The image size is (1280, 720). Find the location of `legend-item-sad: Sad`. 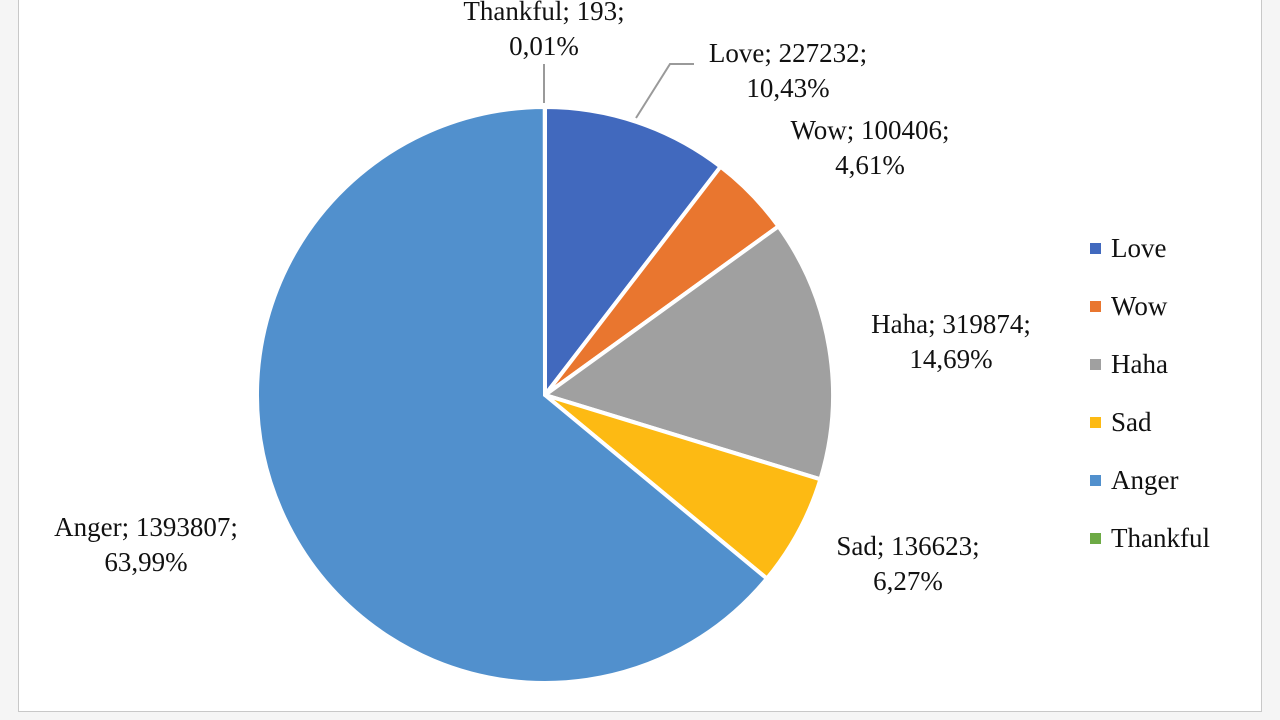

legend-item-sad: Sad is located at coordinates (1121, 422).